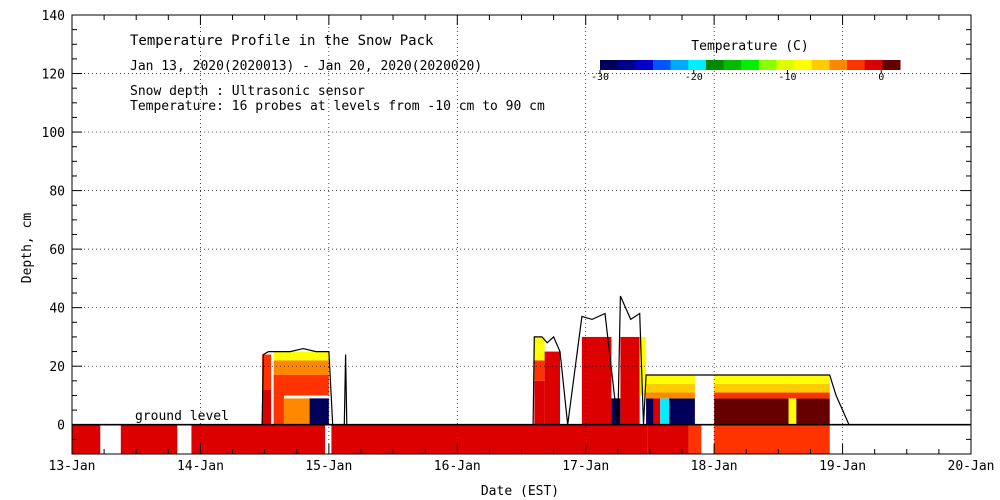  What do you see at coordinates (247, 91) in the screenshot?
I see `note-snow-depth: Snow depth : Ultrasonic sensor` at bounding box center [247, 91].